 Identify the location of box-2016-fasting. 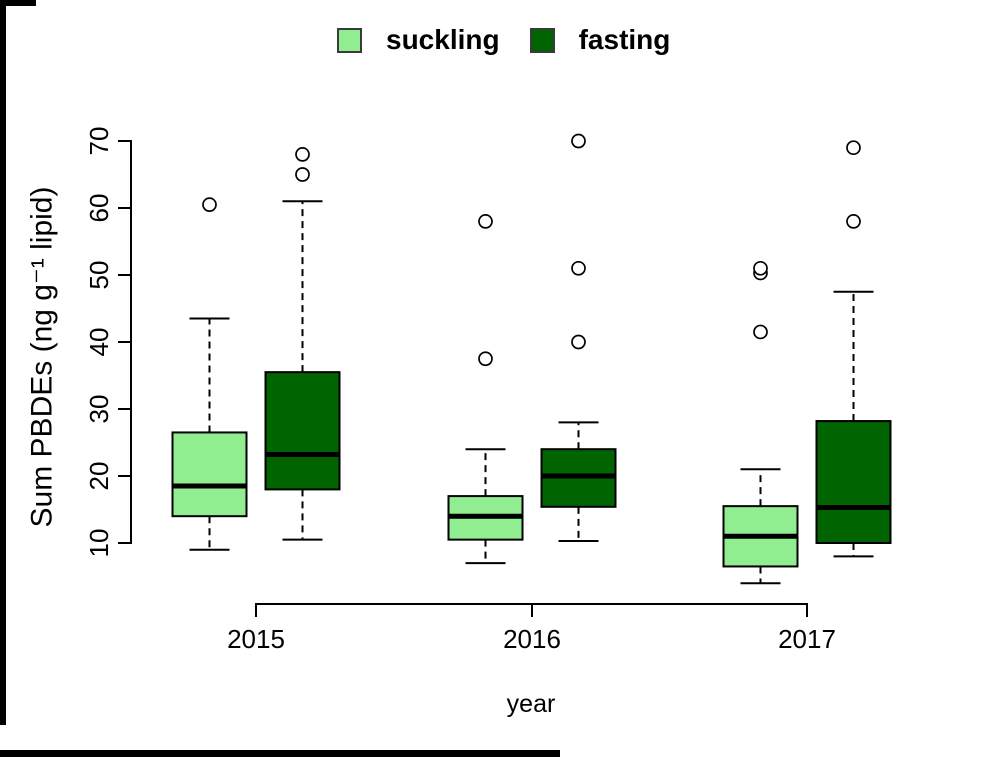
(578, 337).